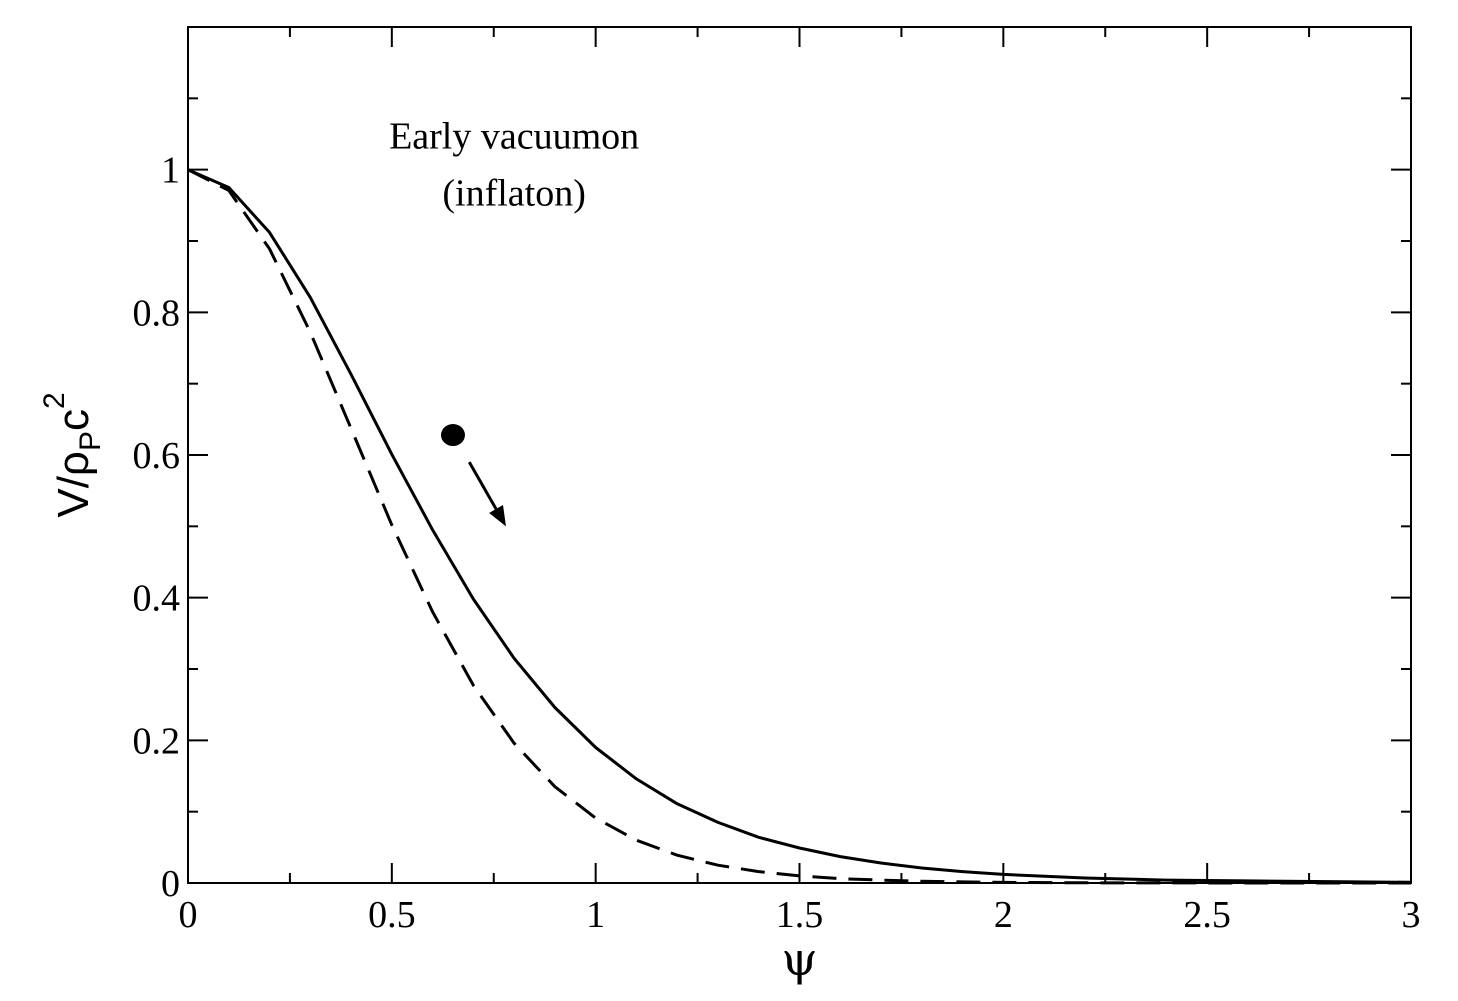 The width and height of the screenshot is (1458, 1001). I want to click on ball-marker, so click(452, 435).